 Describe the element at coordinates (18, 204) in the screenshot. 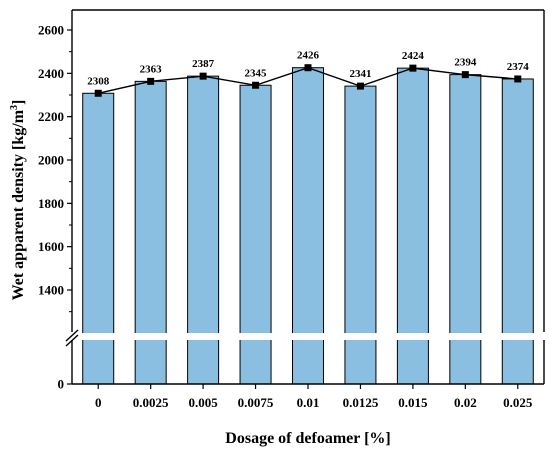

I see `y-axis-title-main: Wet apparent density [kg/m` at that location.